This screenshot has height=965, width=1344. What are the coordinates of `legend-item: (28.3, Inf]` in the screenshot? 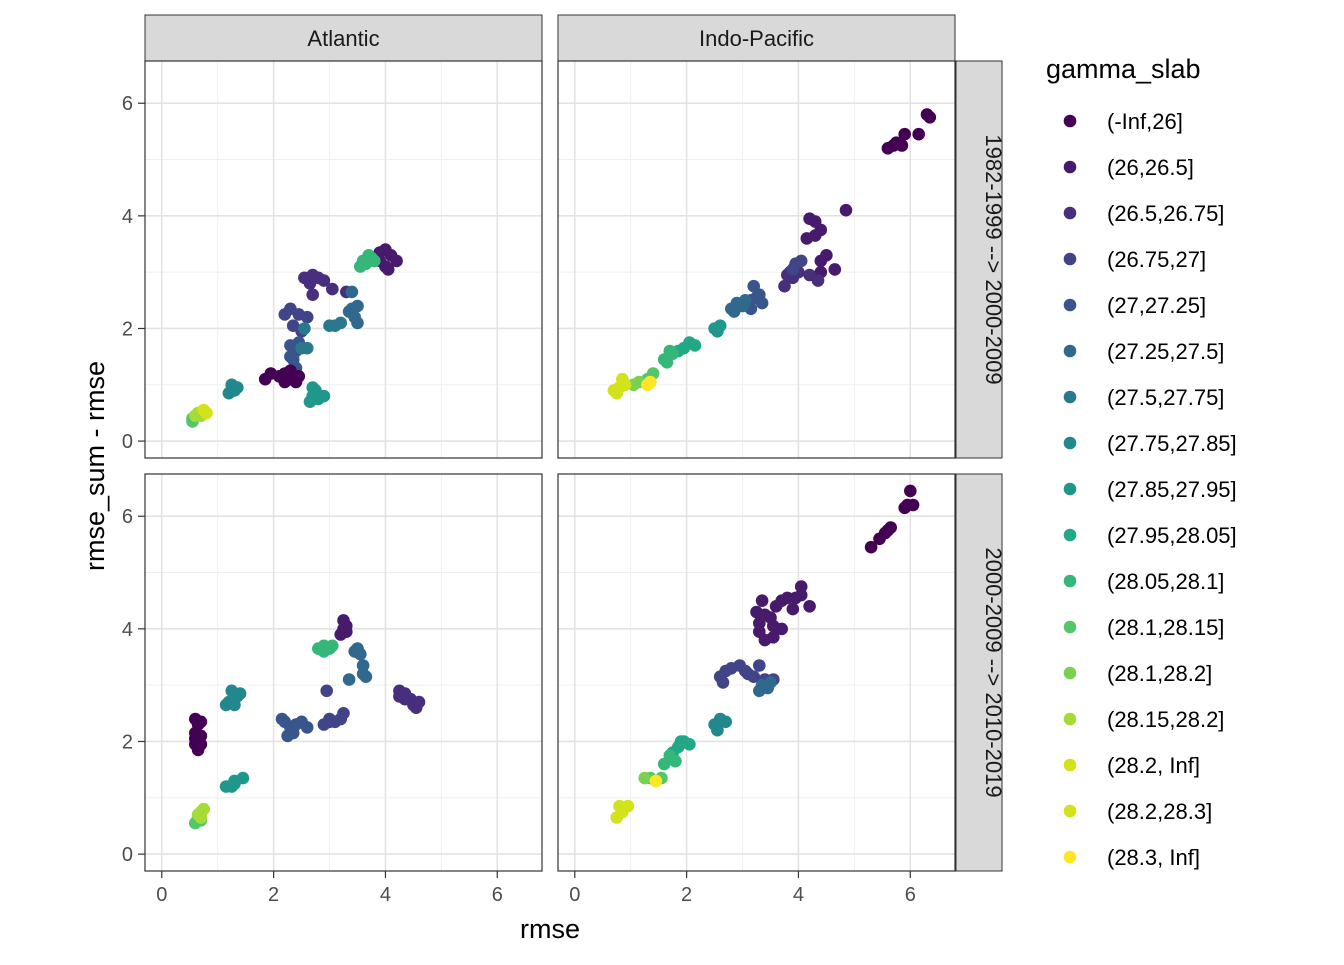 It's located at (1131, 857).